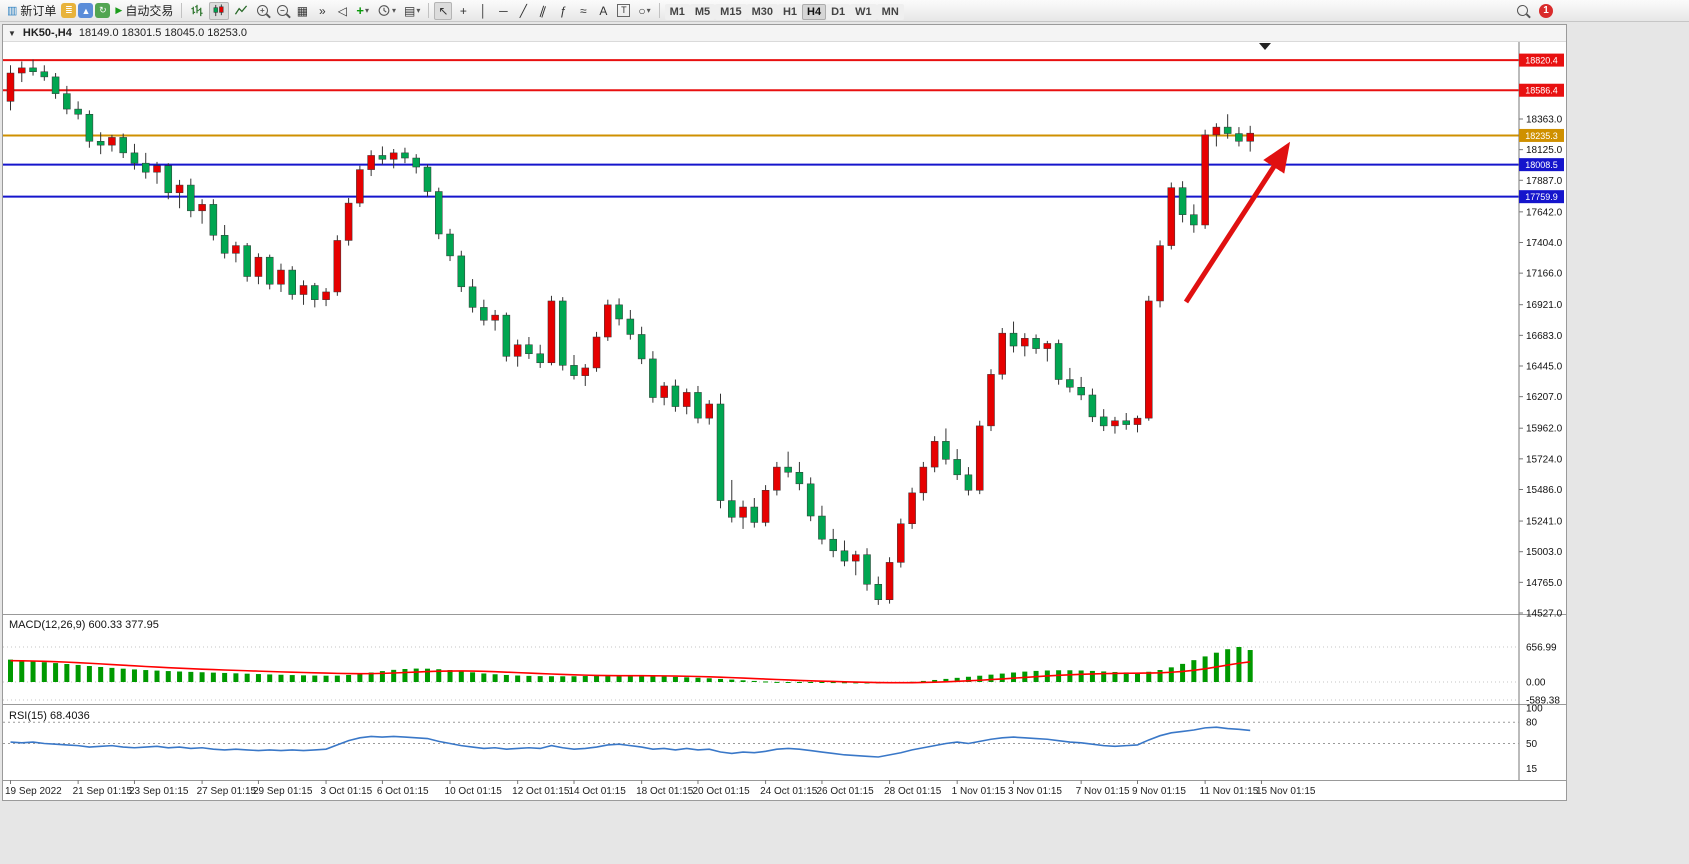 This screenshot has height=864, width=1689. I want to click on trend-arrow-annotation, so click(1237, 222).